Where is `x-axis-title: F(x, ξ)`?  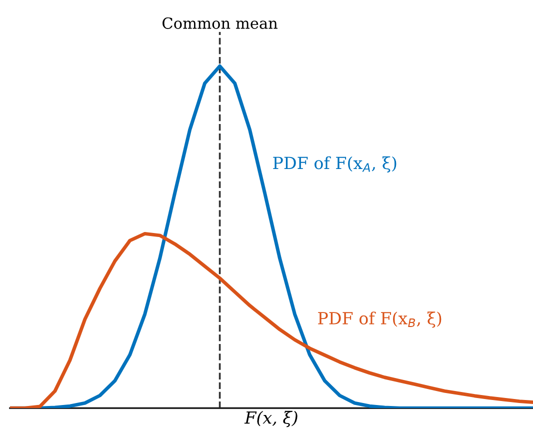
x-axis-title: F(x, ξ) is located at coordinates (271, 419).